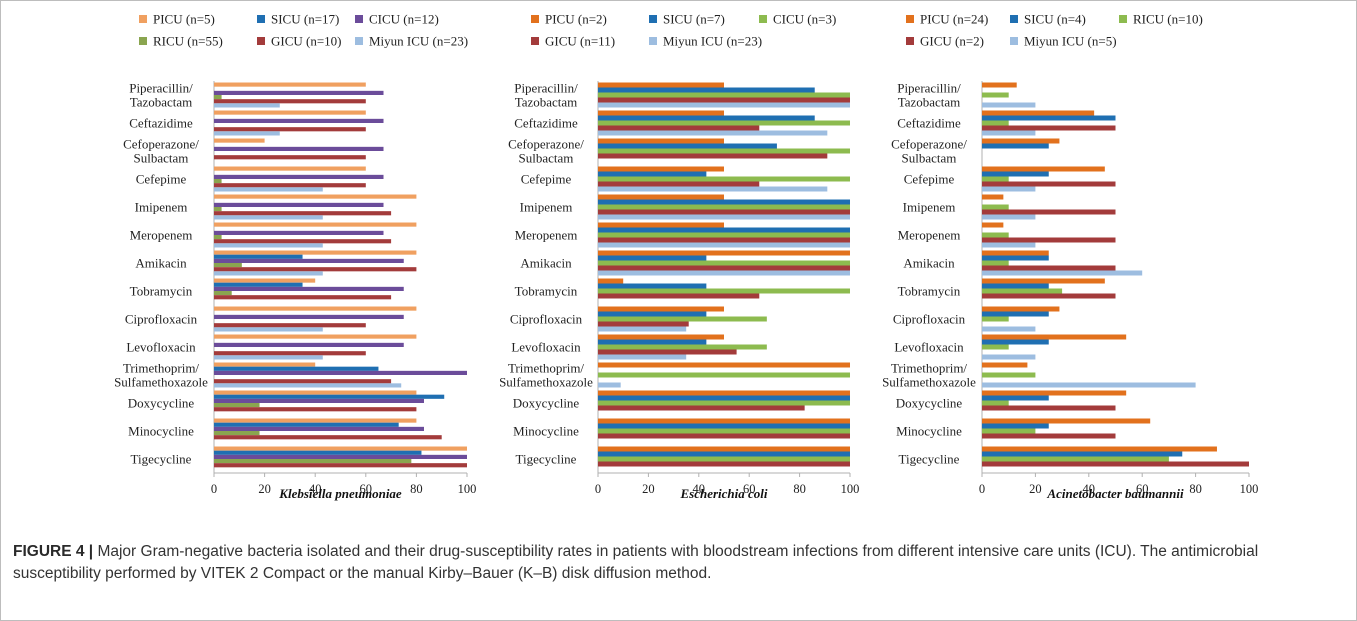 The width and height of the screenshot is (1357, 621). I want to click on legend-label: RICU (n=10), so click(1168, 19).